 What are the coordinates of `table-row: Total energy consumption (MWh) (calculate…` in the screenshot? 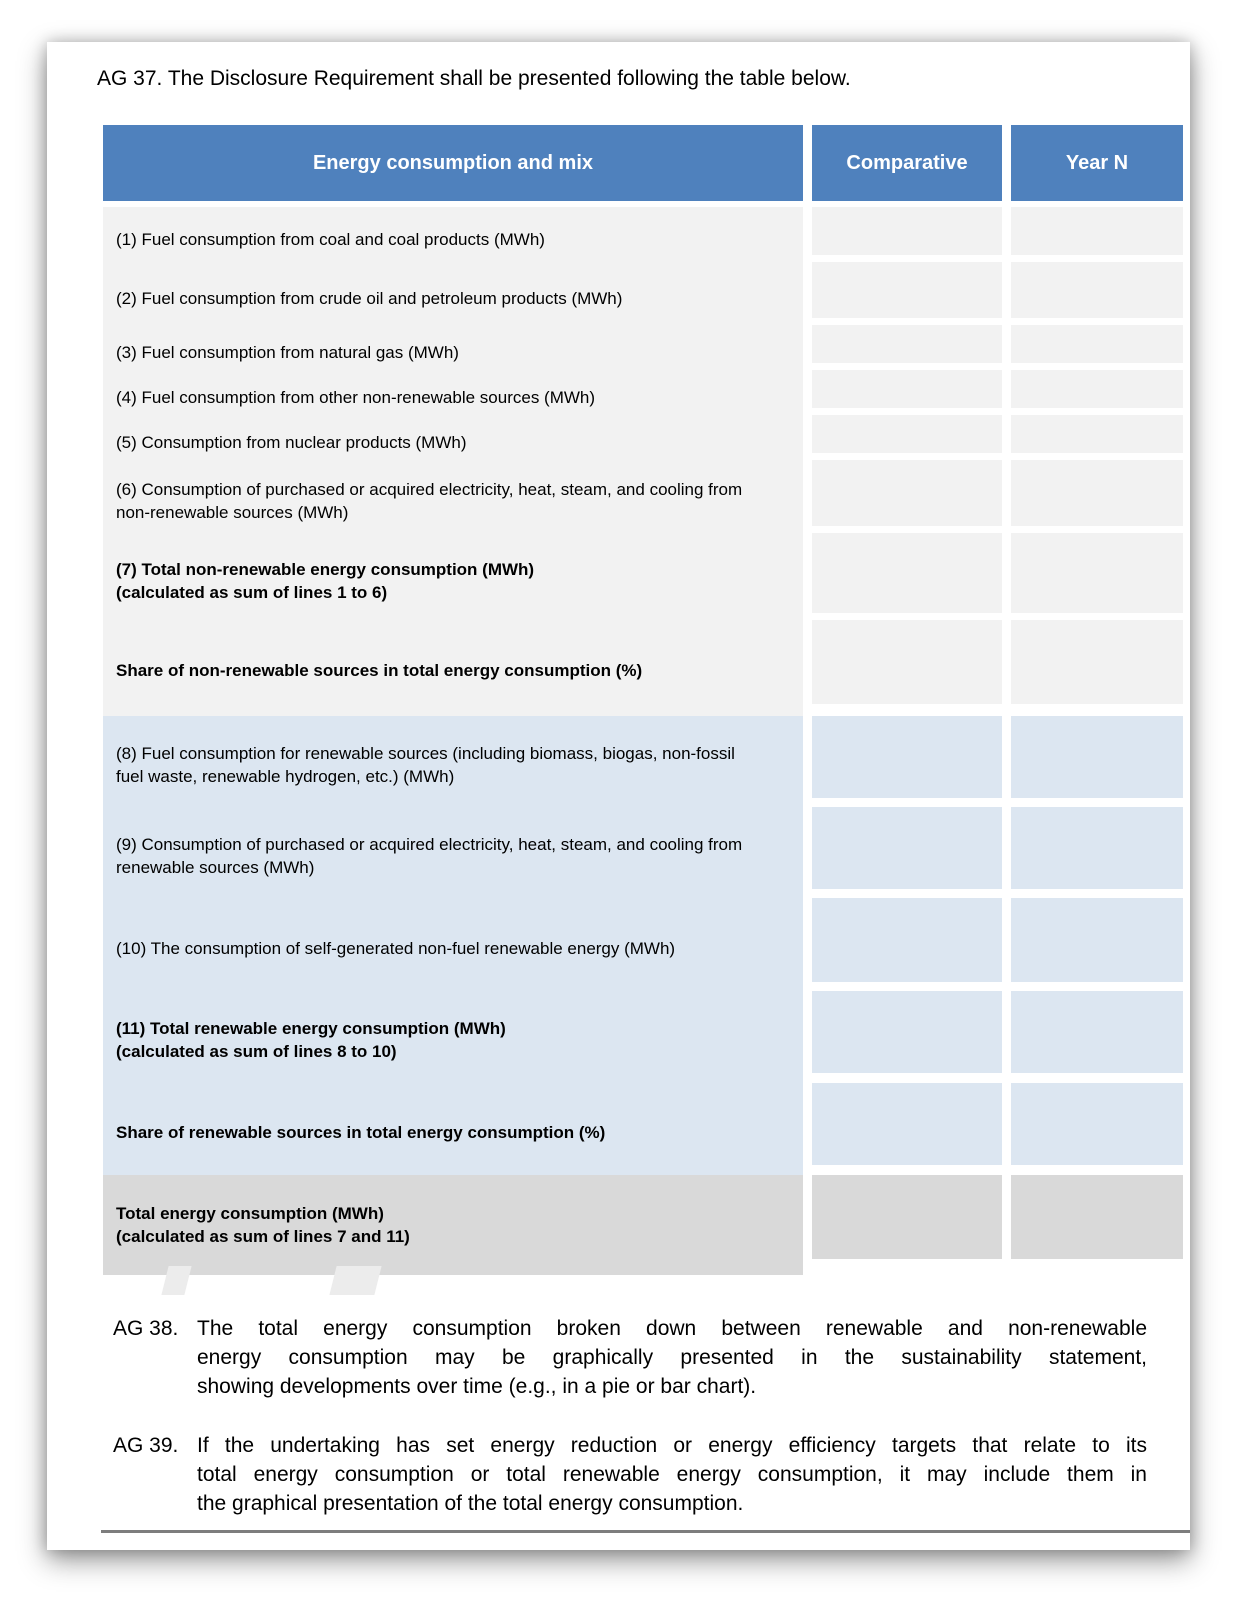 It's located at (643, 1225).